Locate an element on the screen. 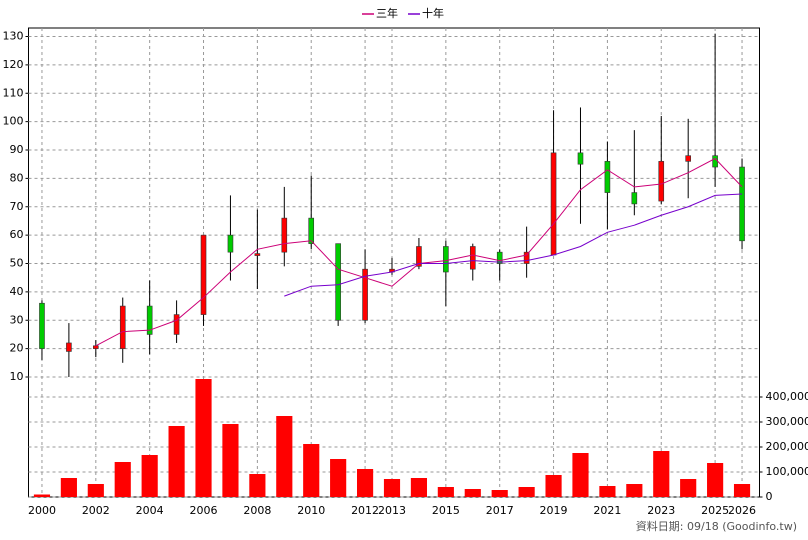 The height and width of the screenshot is (540, 808). x-tick-label: 2013 is located at coordinates (392, 510).